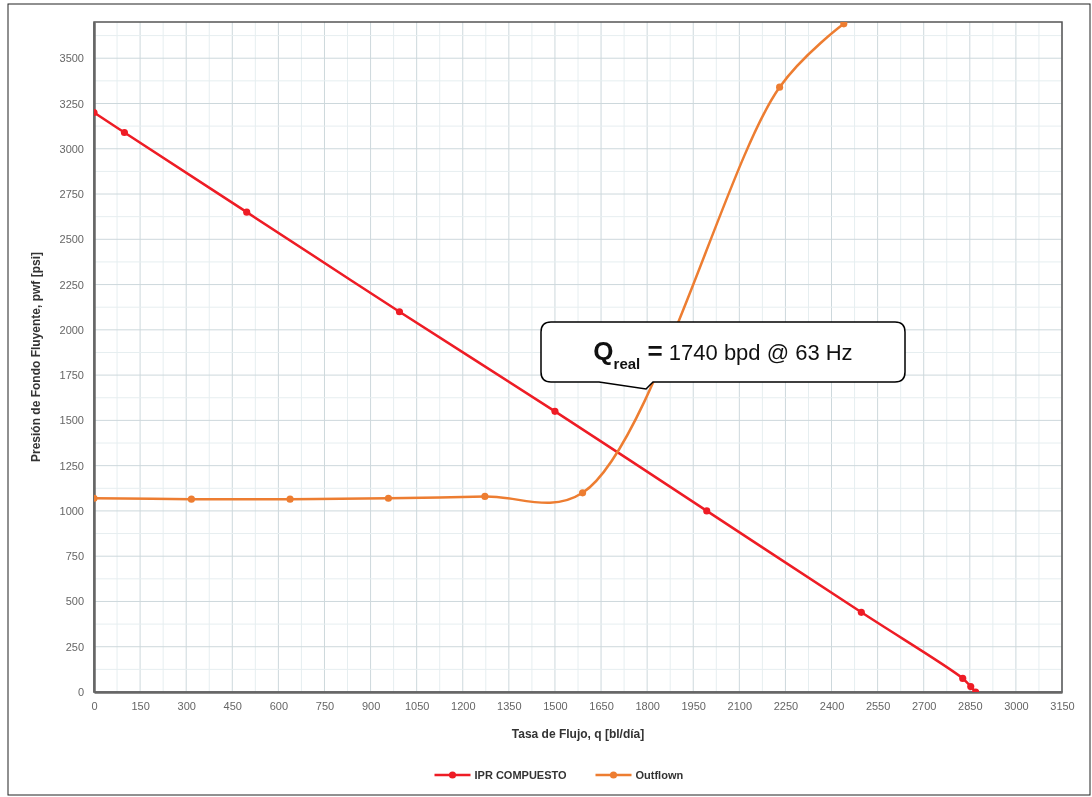 Image resolution: width=1092 pixels, height=797 pixels. What do you see at coordinates (832, 705) in the screenshot?
I see `x-tick-label: 2400` at bounding box center [832, 705].